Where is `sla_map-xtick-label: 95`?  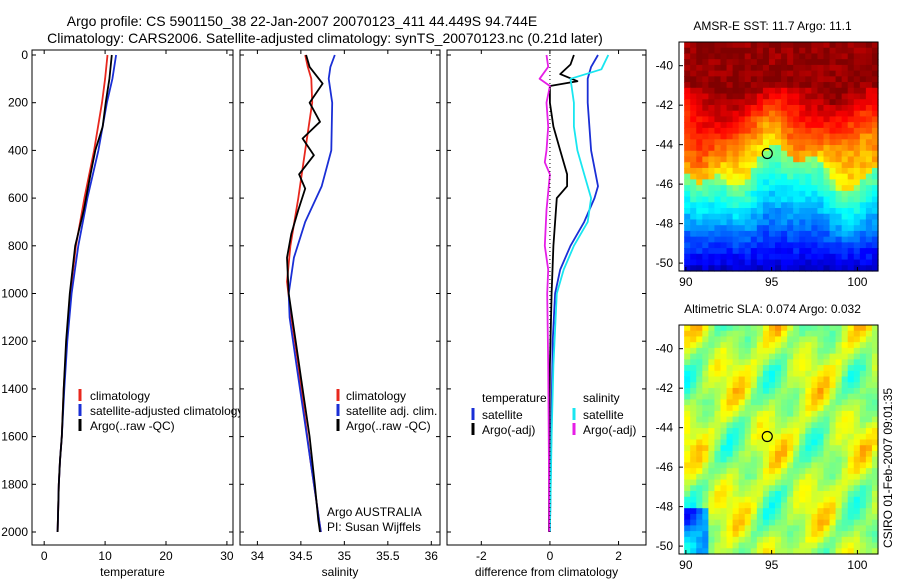 sla_map-xtick-label: 95 is located at coordinates (772, 565).